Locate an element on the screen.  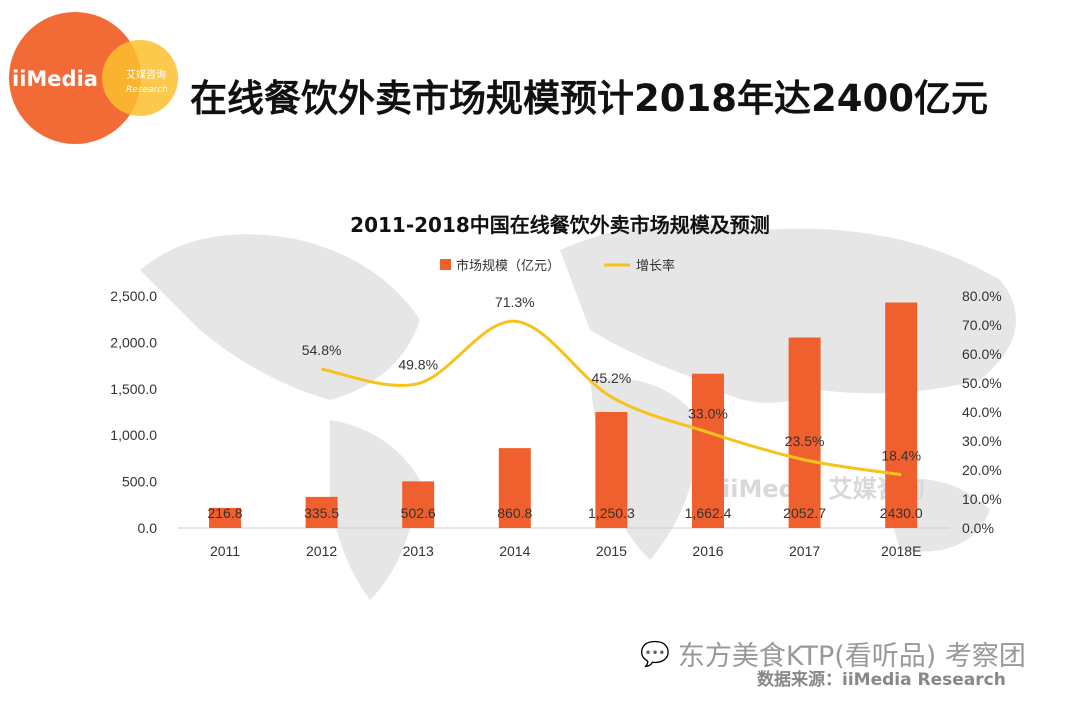
logo-sub-en: Research is located at coordinates (147, 90).